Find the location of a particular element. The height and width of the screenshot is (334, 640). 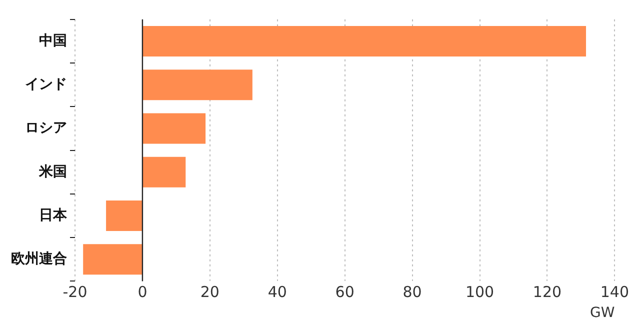

y-tick-label: 米国 is located at coordinates (52, 172).